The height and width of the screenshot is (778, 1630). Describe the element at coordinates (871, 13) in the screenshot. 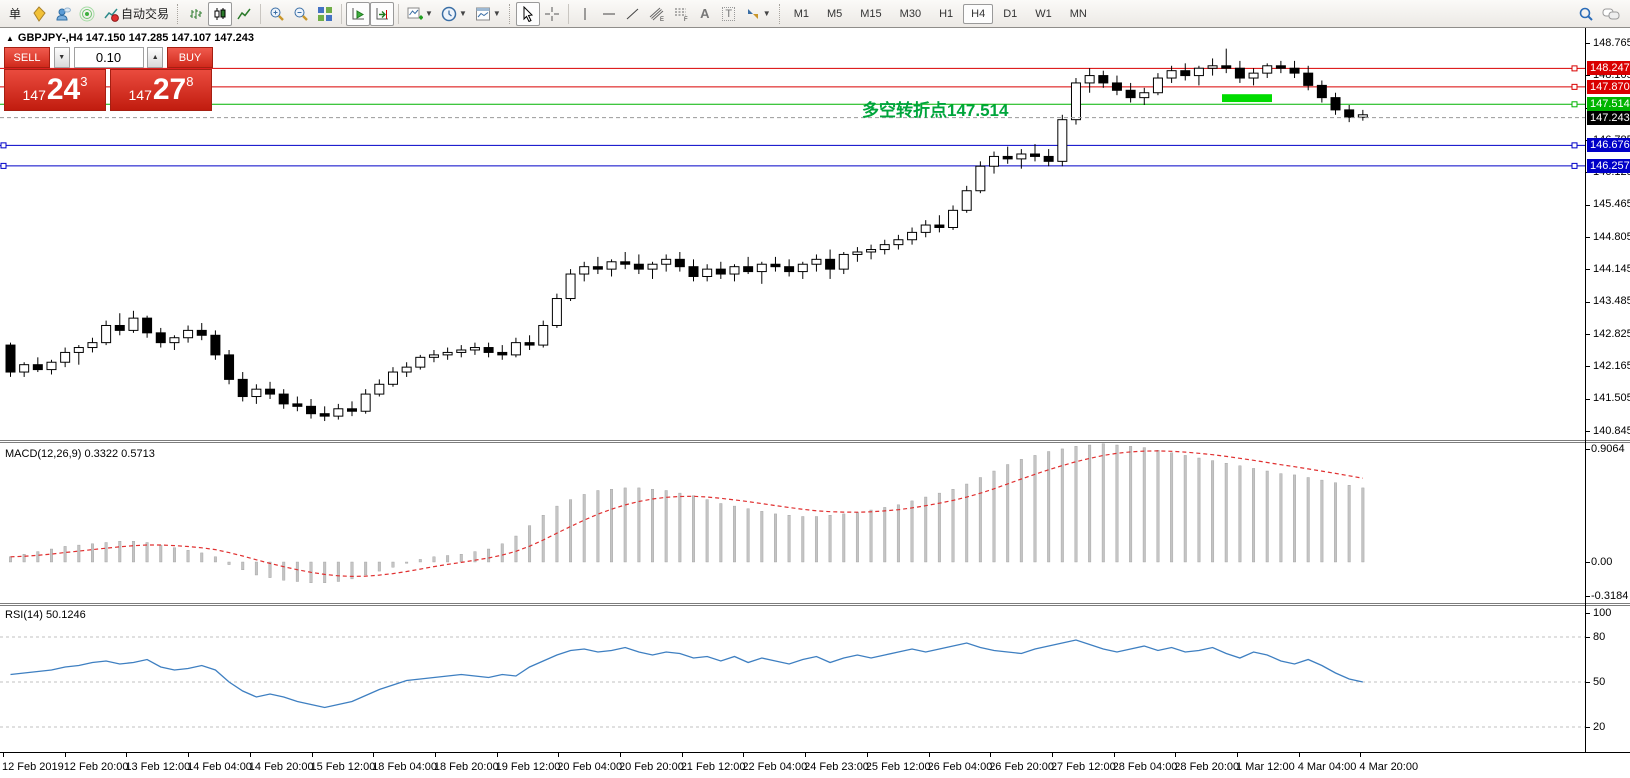

I see `timeframe-m15: M15` at that location.